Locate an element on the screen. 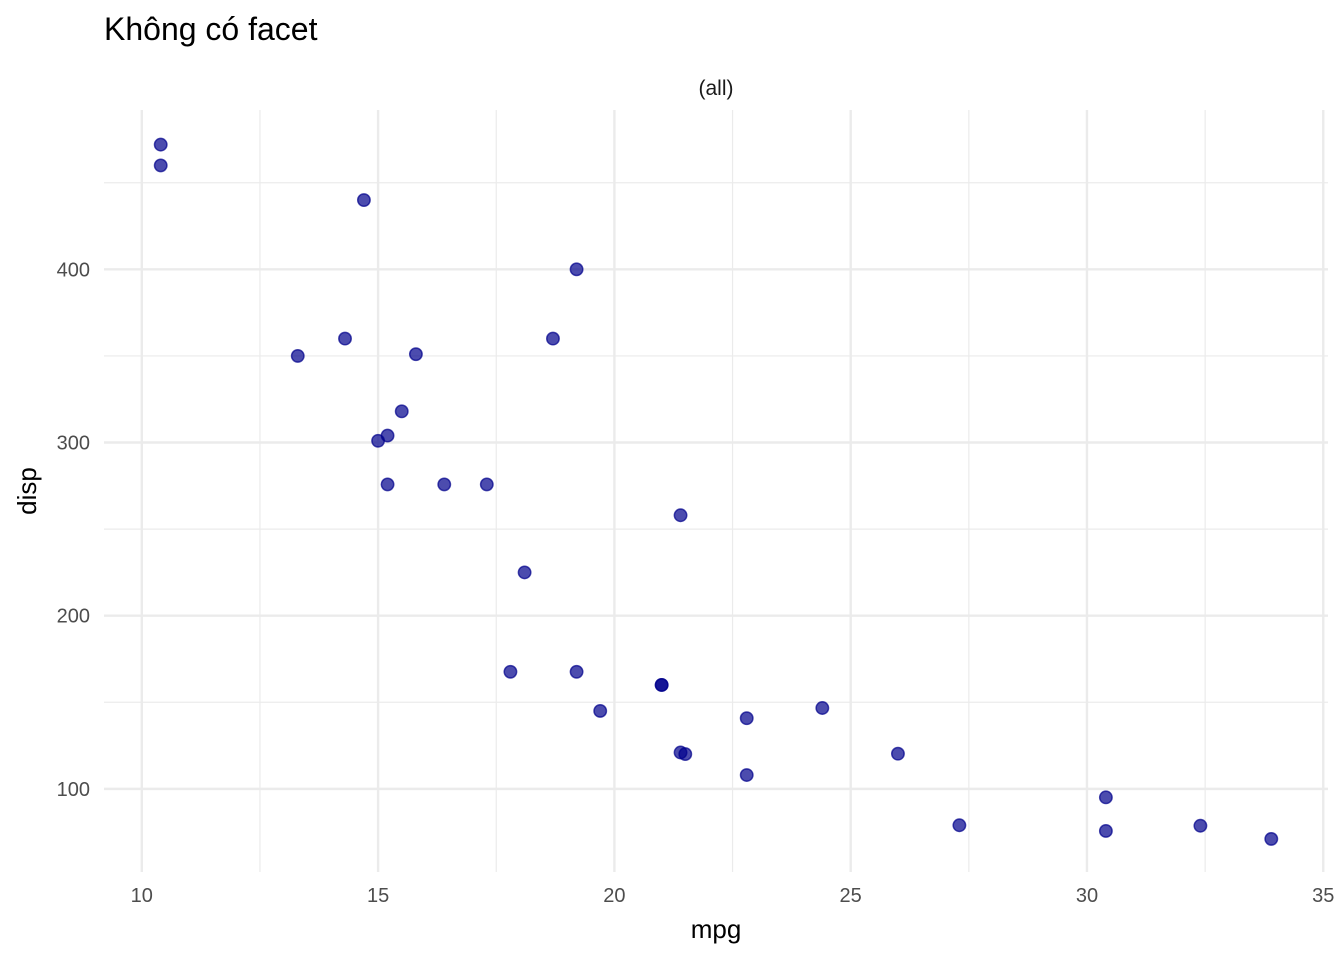 Image resolution: width=1344 pixels, height=960 pixels. x-axis-tick-labels: 10 15 20 25 30 35 is located at coordinates (733, 896).